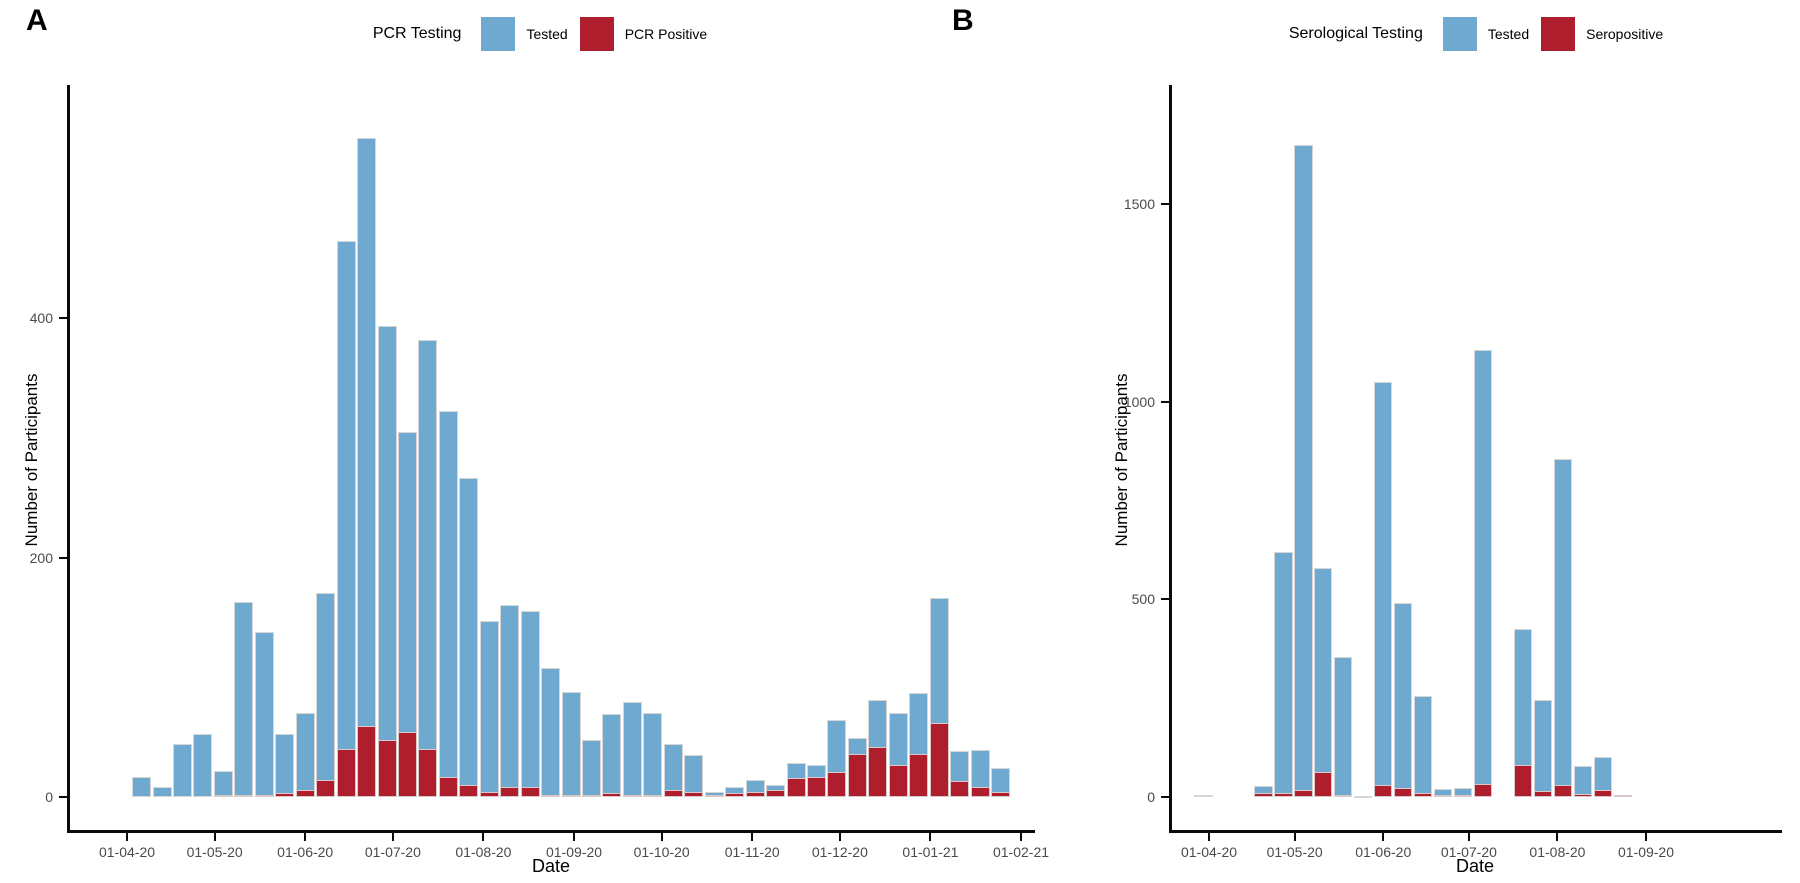 The height and width of the screenshot is (883, 1800). I want to click on x-axis-tick-label: 01-09-20, so click(1645, 852).